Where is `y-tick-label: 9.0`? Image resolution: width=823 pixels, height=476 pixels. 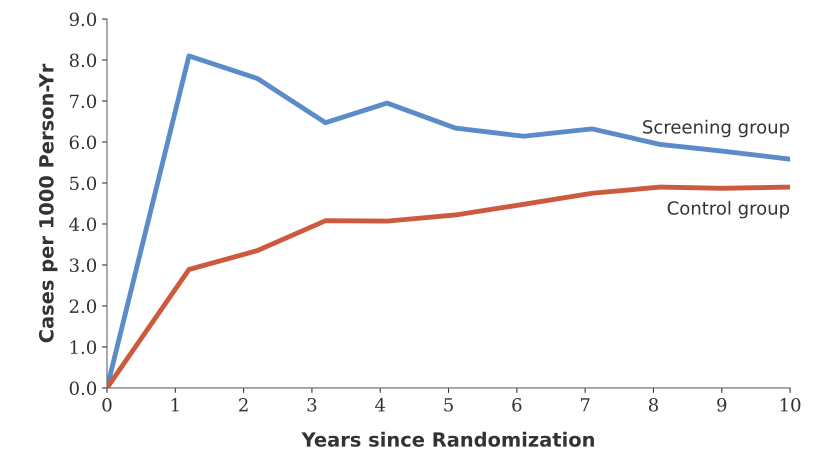 y-tick-label: 9.0 is located at coordinates (83, 19).